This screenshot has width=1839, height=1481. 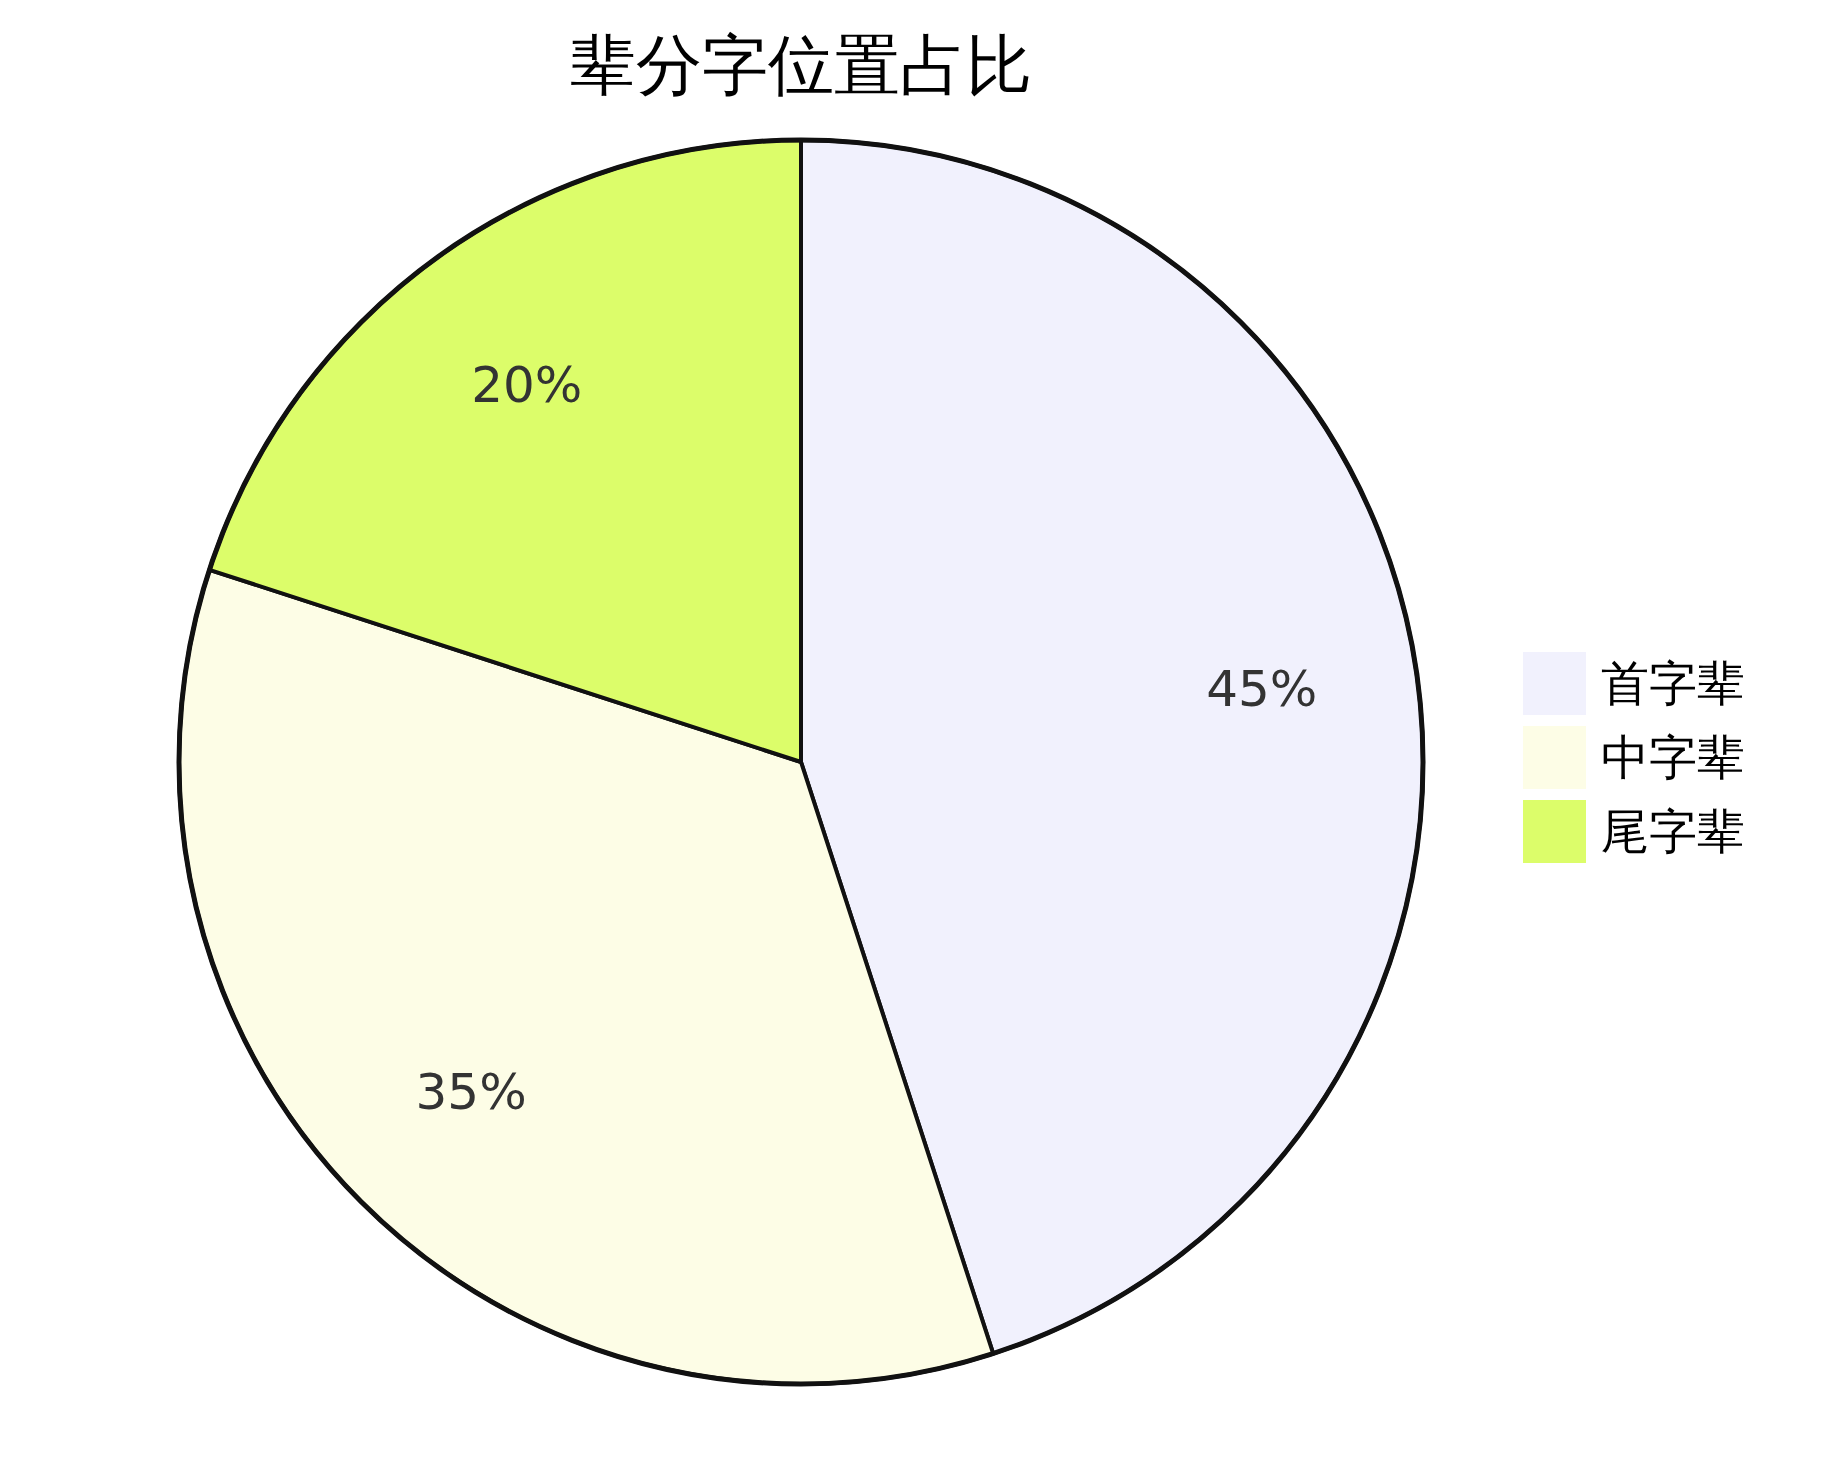 What do you see at coordinates (1673, 831) in the screenshot?
I see `legend-label: 尾字辈` at bounding box center [1673, 831].